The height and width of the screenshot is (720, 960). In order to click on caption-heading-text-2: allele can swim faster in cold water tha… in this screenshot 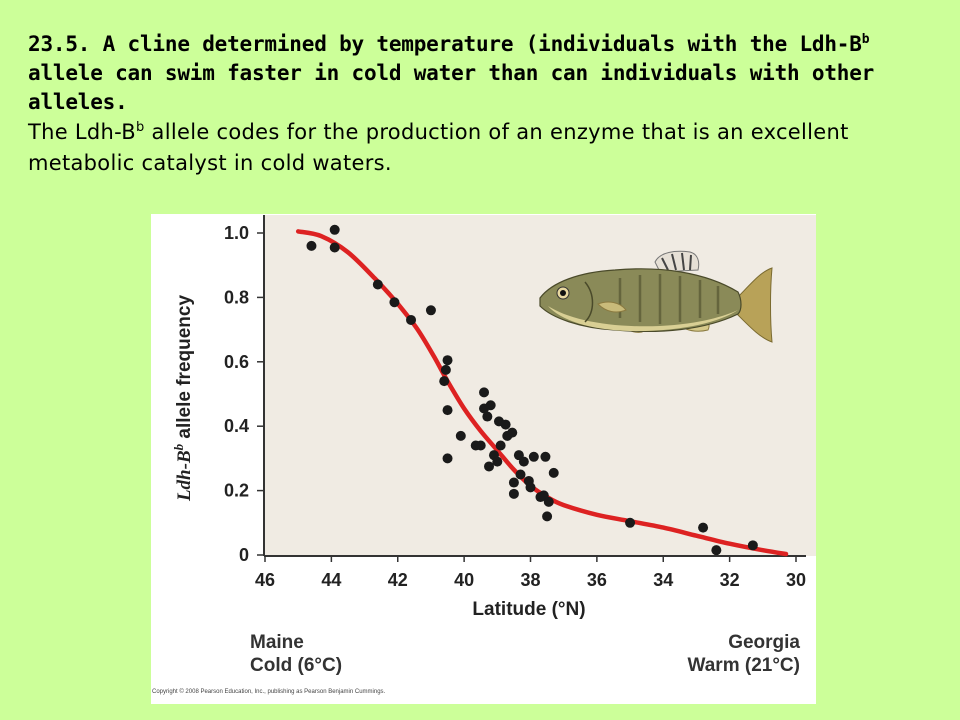, I will do `click(451, 87)`.